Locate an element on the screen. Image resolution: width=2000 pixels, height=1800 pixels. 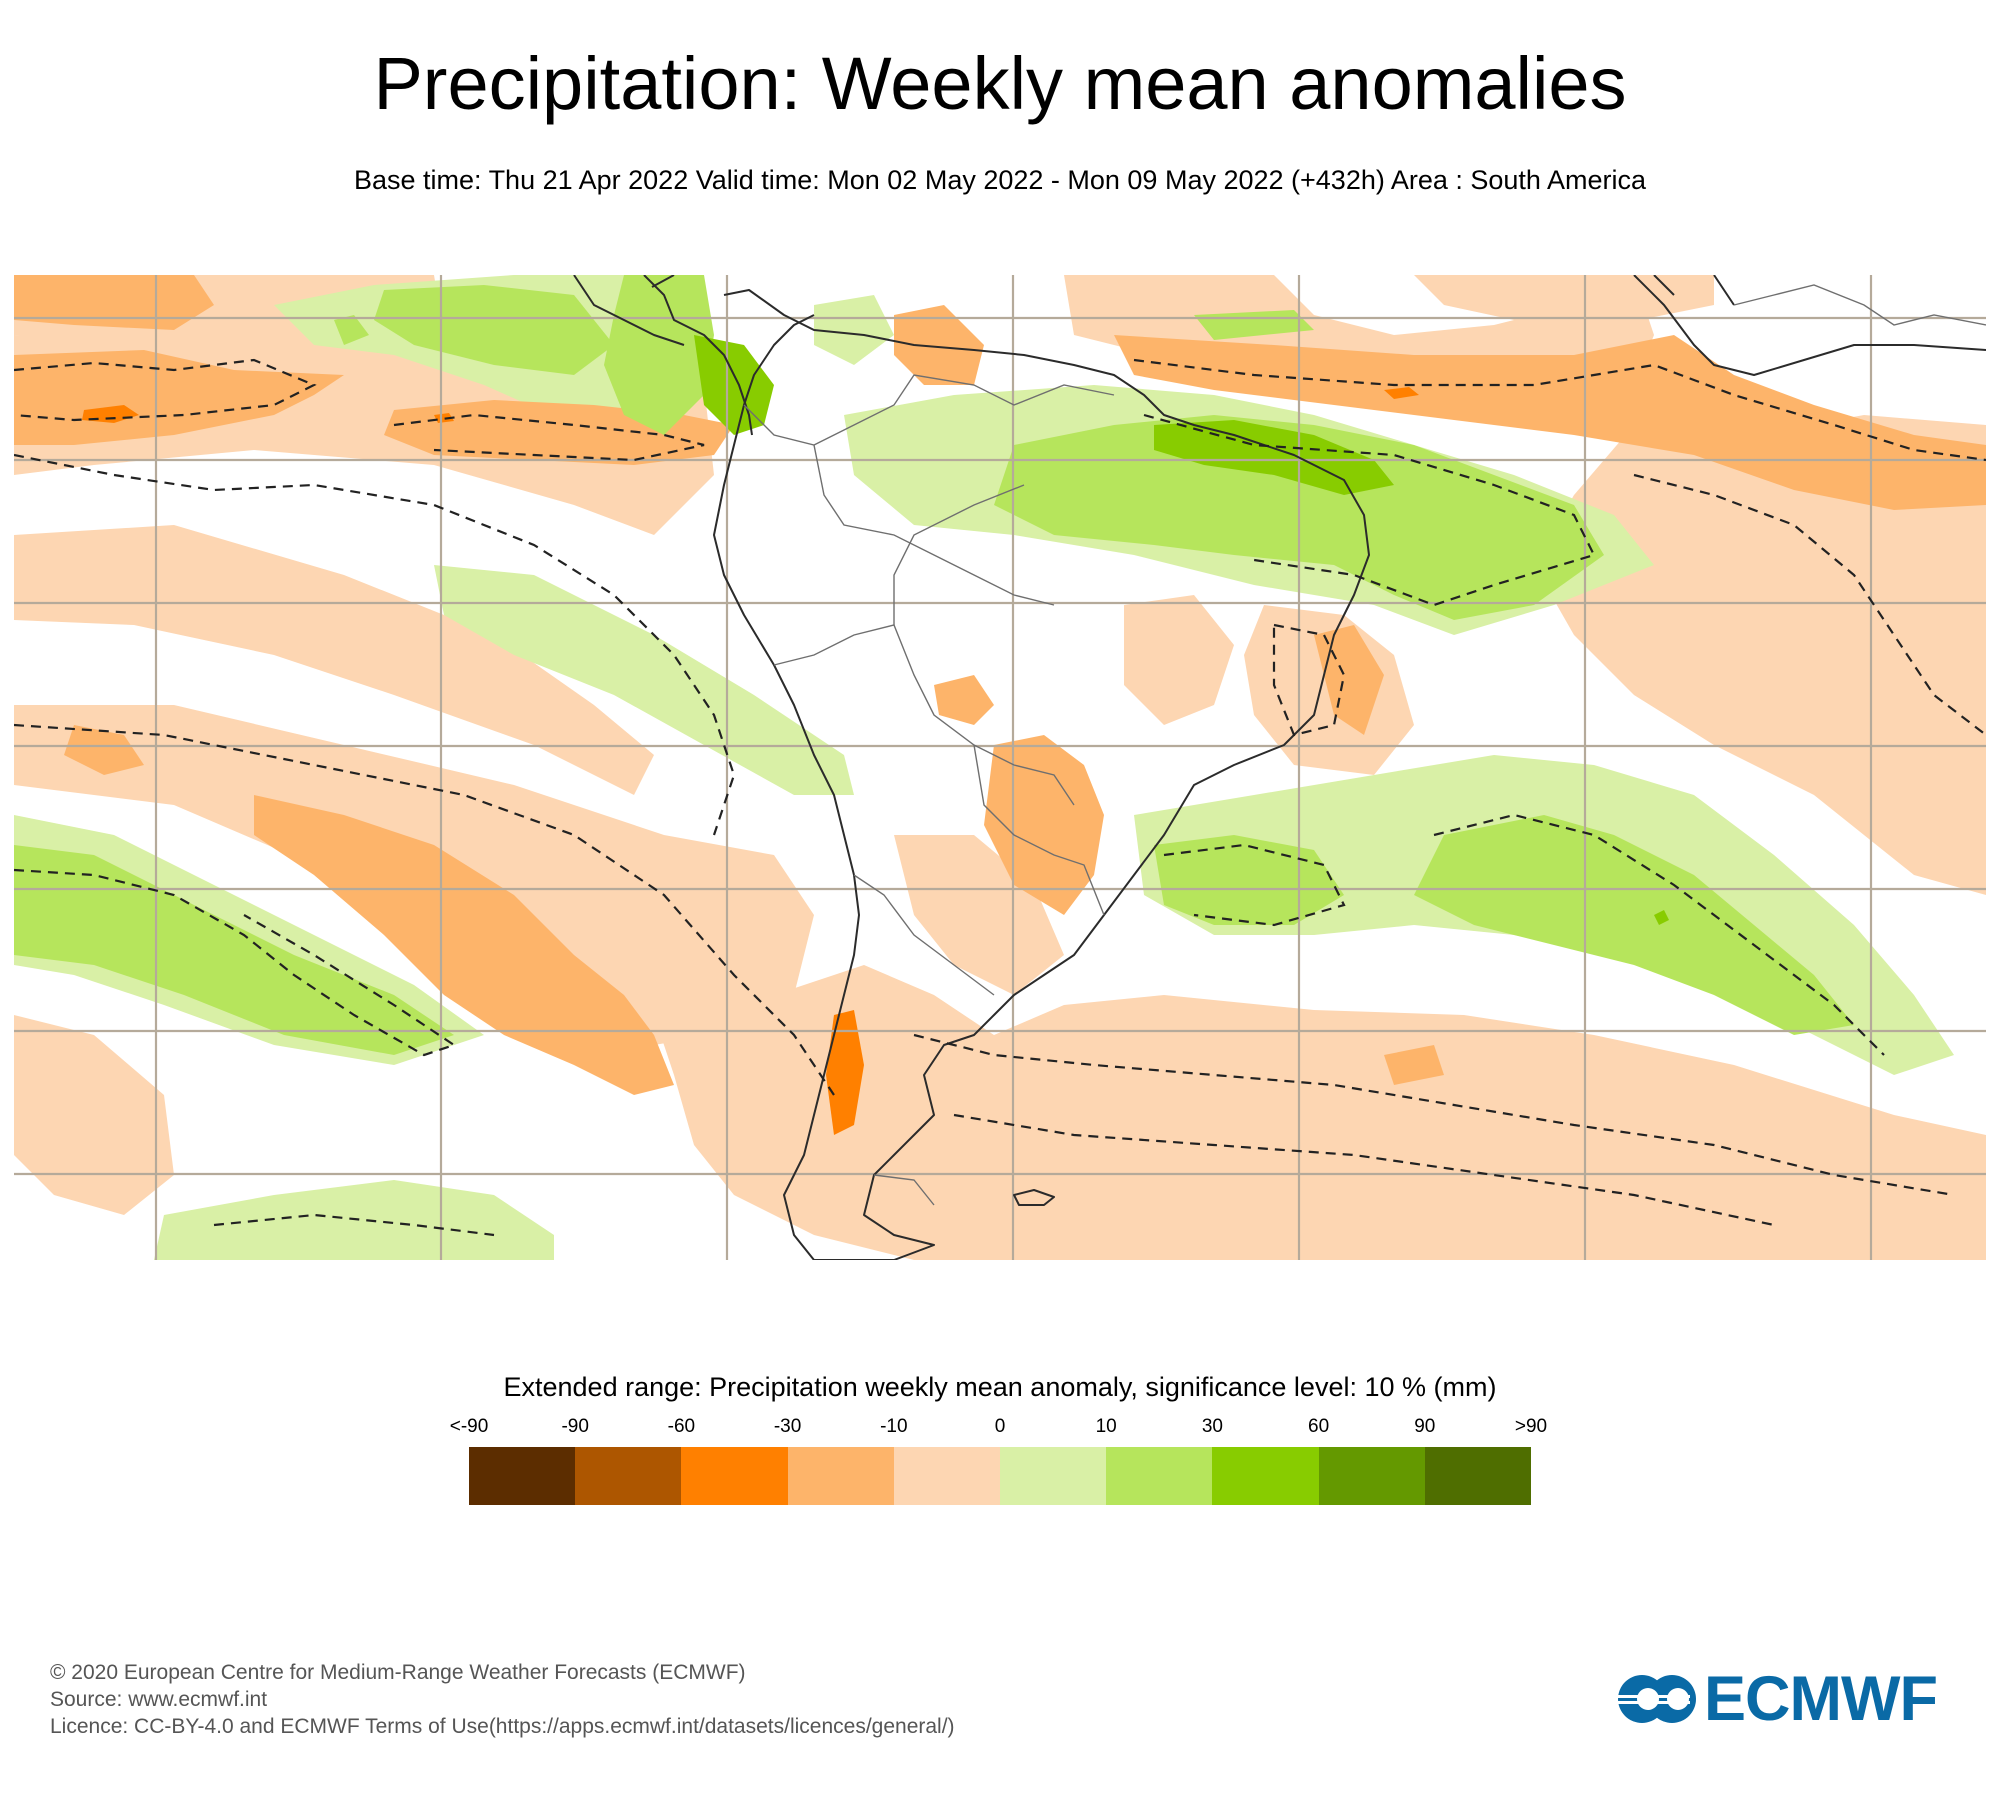
colorbar-tick-label: -30 is located at coordinates (787, 1426).